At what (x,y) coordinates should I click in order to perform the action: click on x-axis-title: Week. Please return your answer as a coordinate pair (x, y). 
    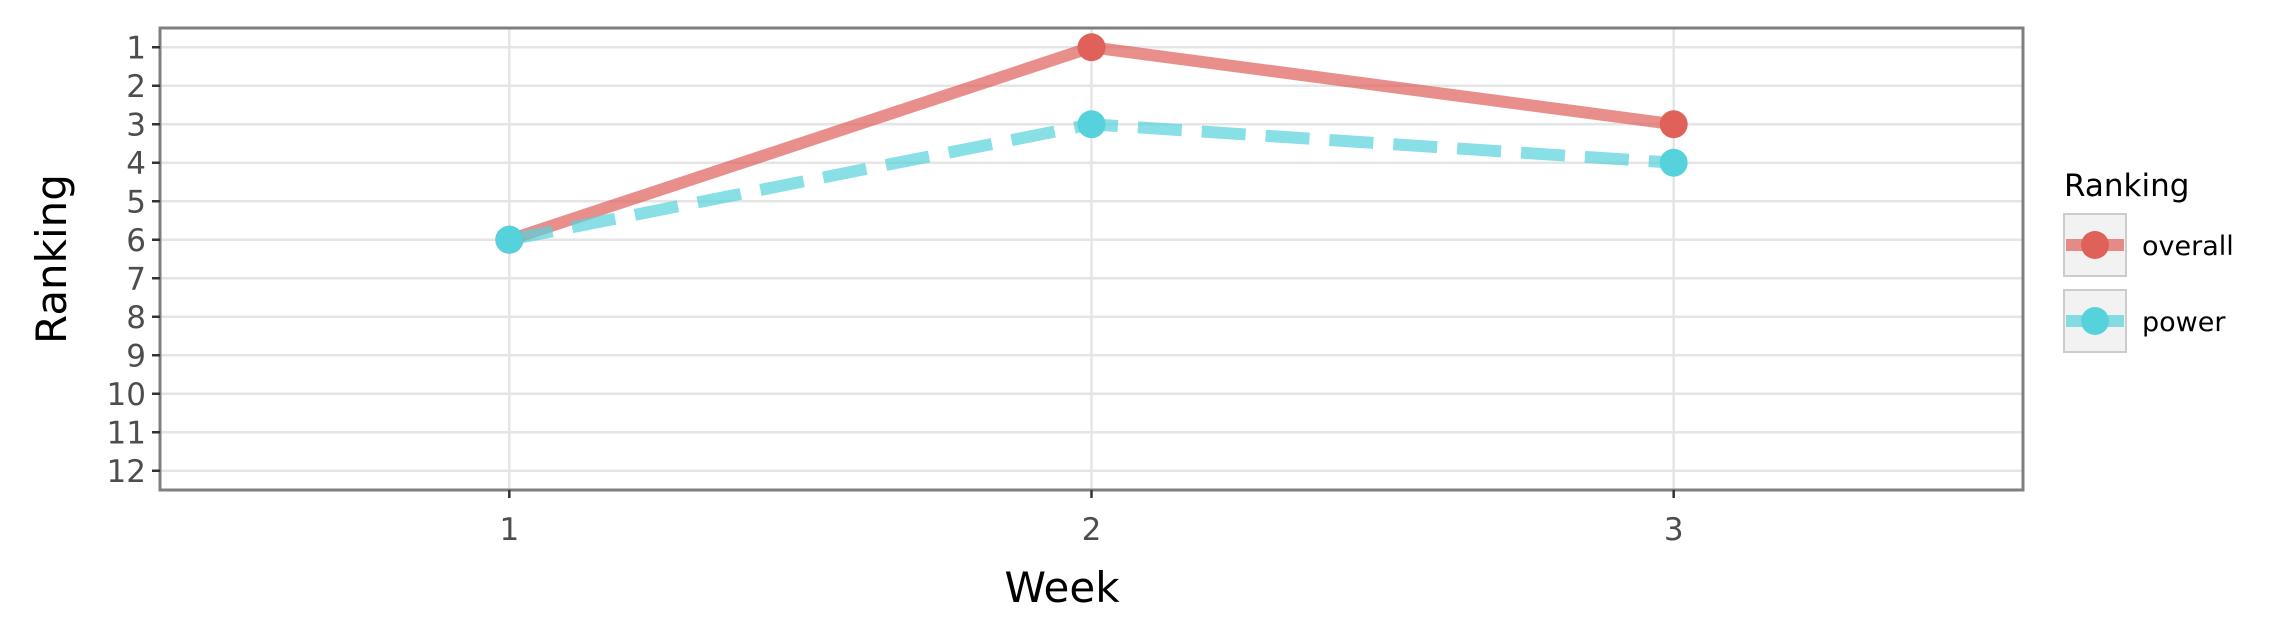
    Looking at the image, I should click on (1062, 587).